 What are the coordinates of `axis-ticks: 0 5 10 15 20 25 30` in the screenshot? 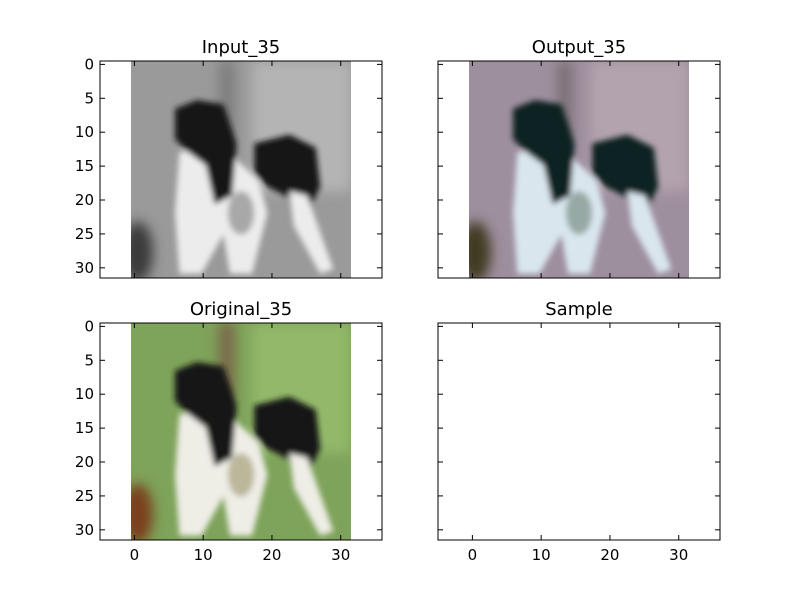 It's located at (228, 166).